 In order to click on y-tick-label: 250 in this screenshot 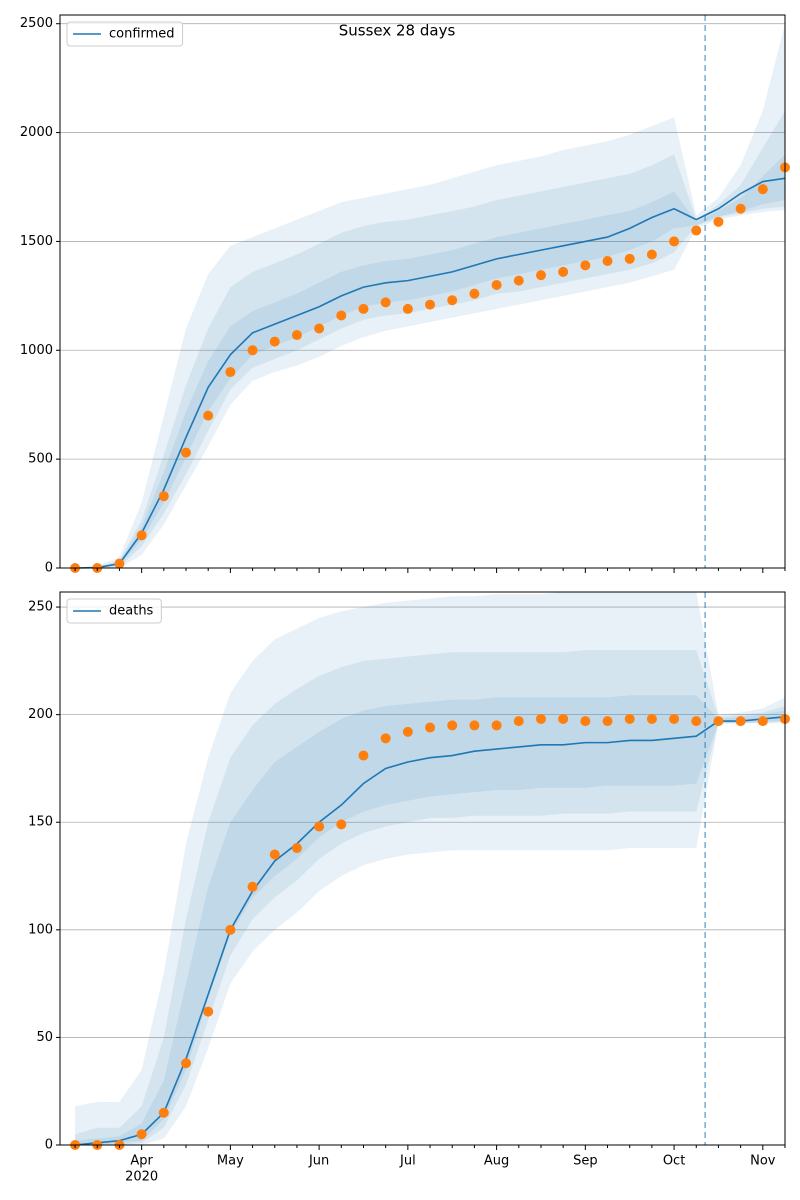, I will do `click(40, 607)`.